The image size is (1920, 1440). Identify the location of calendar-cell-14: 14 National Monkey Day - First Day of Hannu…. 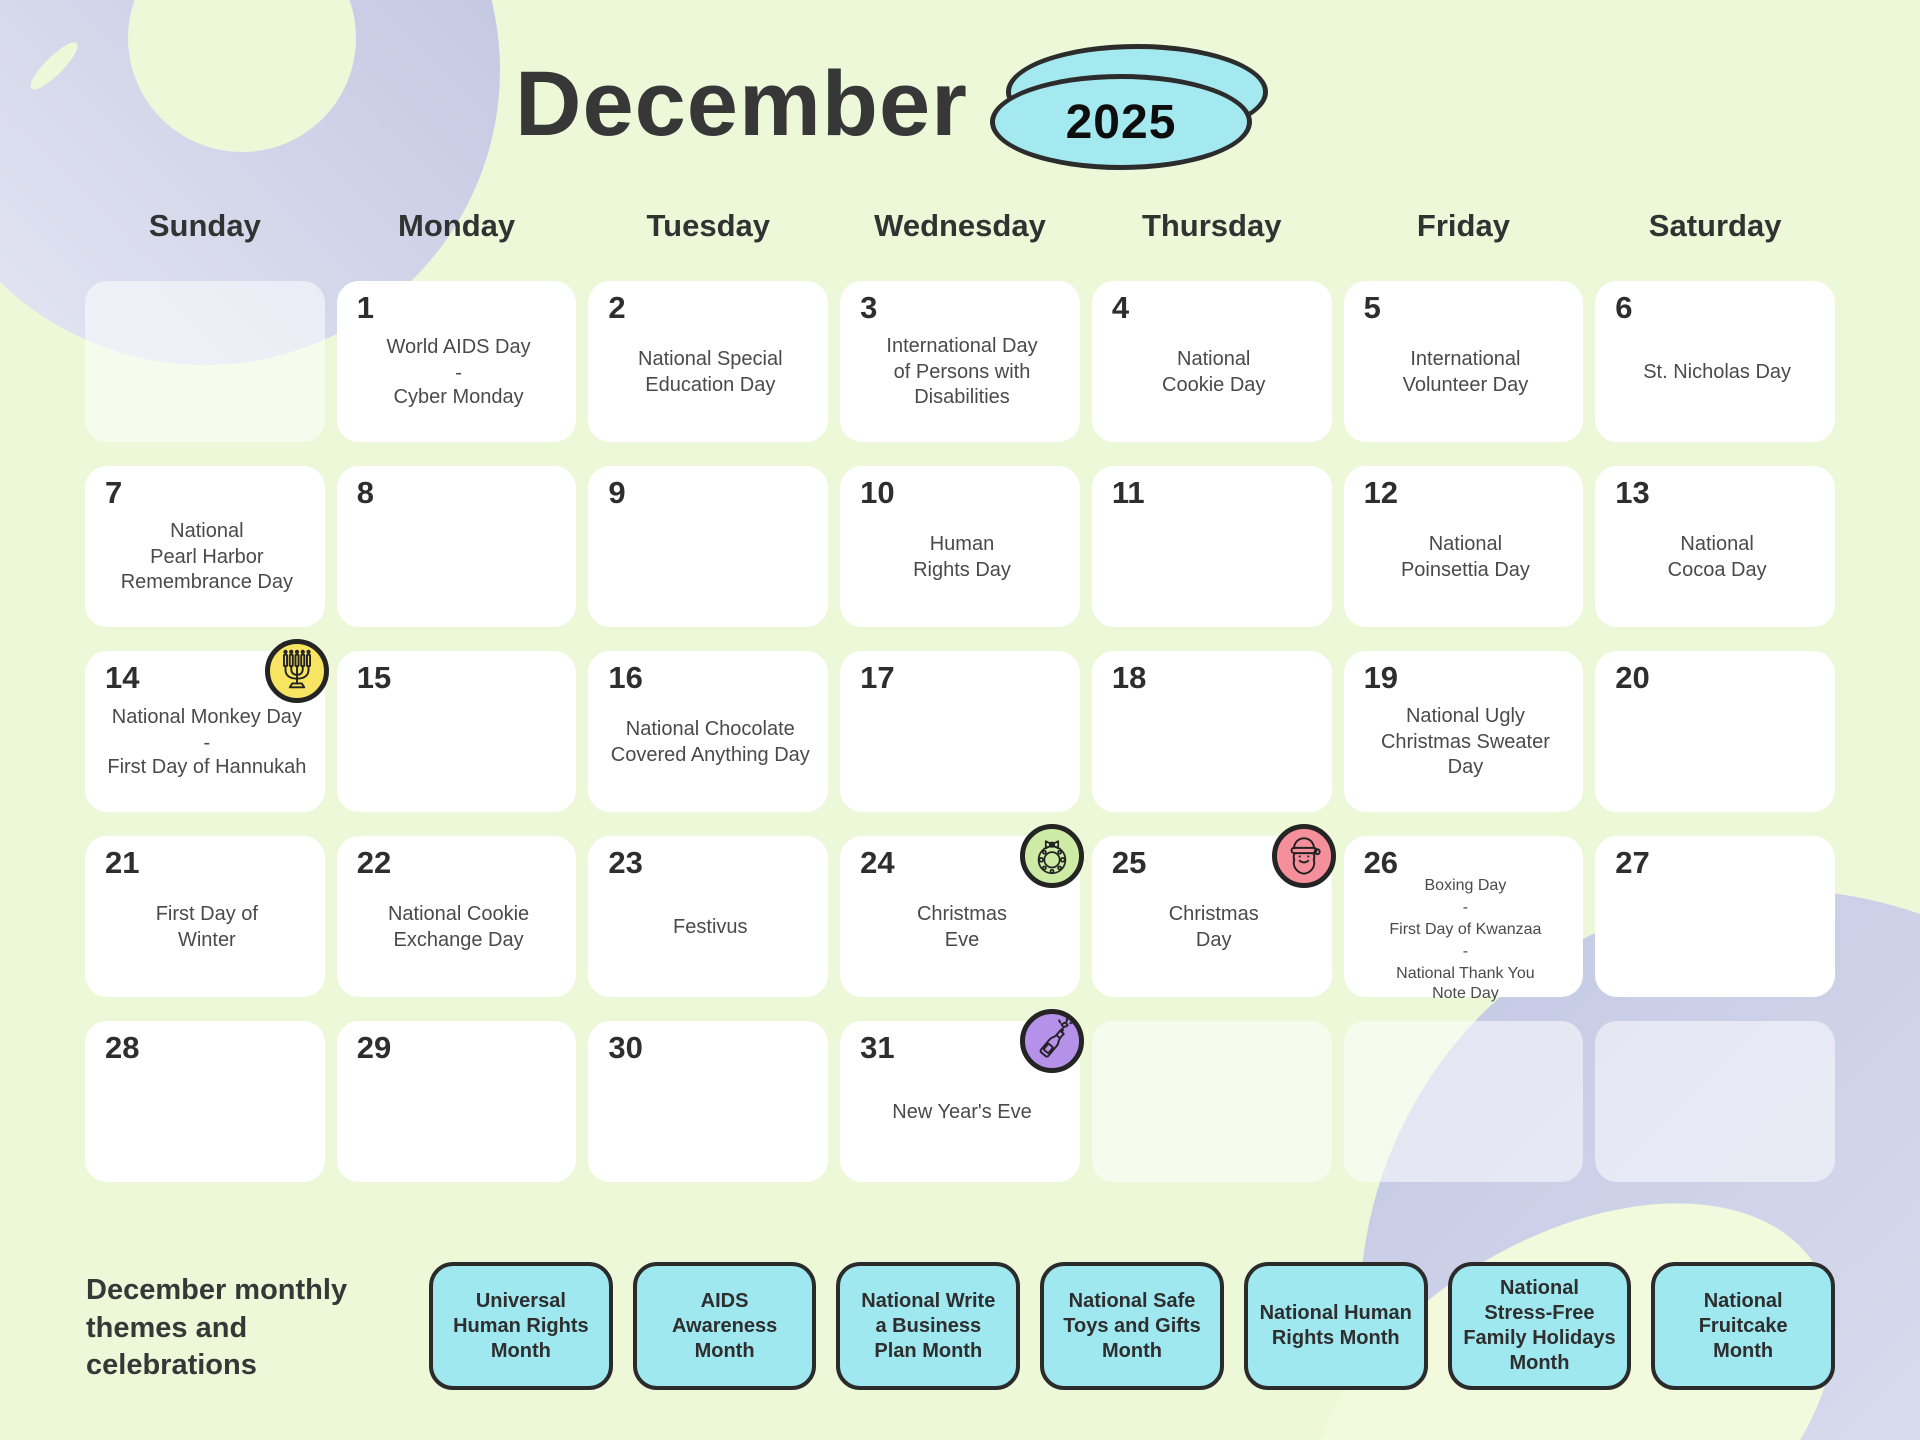
(207, 725).